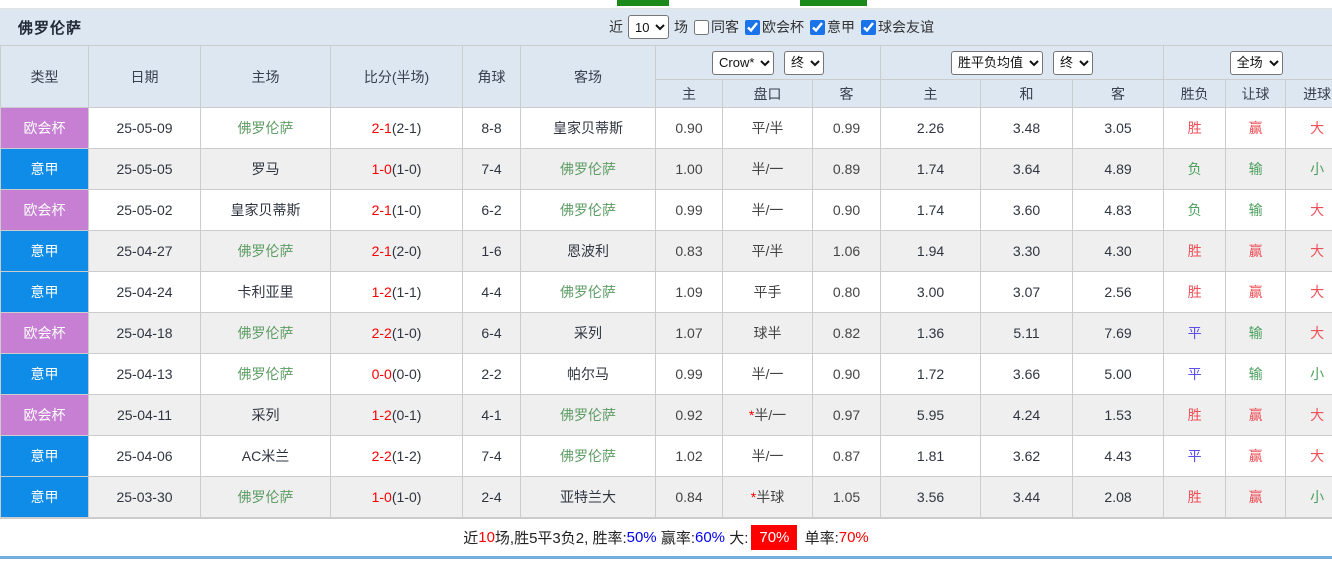 Image resolution: width=1332 pixels, height=561 pixels. I want to click on corners-cell: 7-4, so click(491, 169).